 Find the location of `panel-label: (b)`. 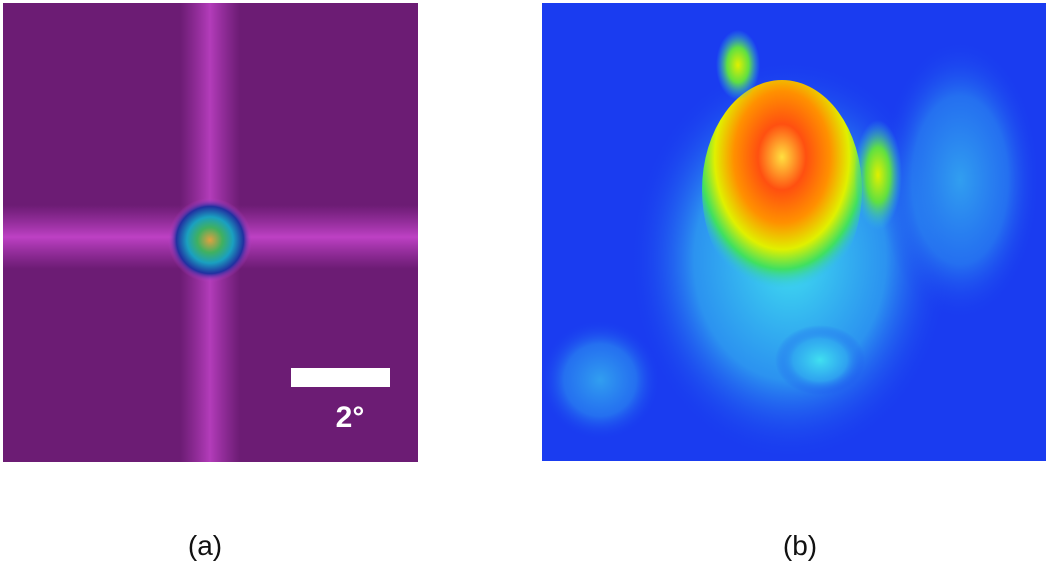

panel-label: (b) is located at coordinates (800, 545).